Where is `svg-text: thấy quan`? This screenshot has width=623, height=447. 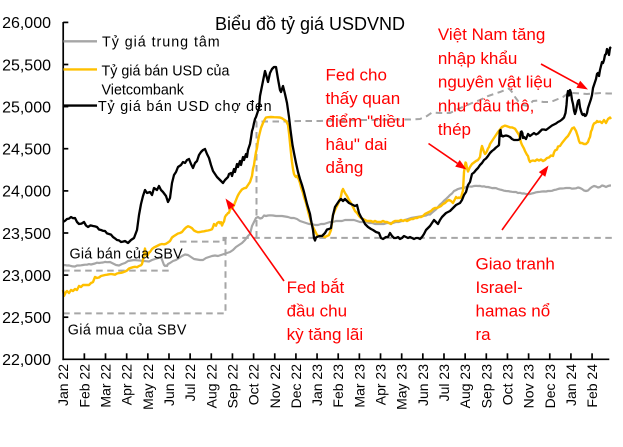 svg-text: thấy quan is located at coordinates (363, 98).